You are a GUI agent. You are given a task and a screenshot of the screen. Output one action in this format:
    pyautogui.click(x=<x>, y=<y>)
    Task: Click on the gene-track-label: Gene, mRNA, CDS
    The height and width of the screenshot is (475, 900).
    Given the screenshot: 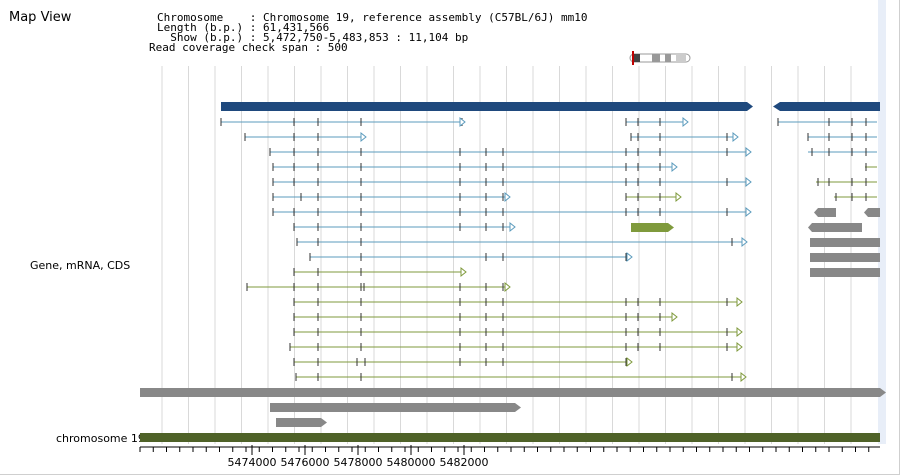 What is the action you would take?
    pyautogui.click(x=80, y=265)
    